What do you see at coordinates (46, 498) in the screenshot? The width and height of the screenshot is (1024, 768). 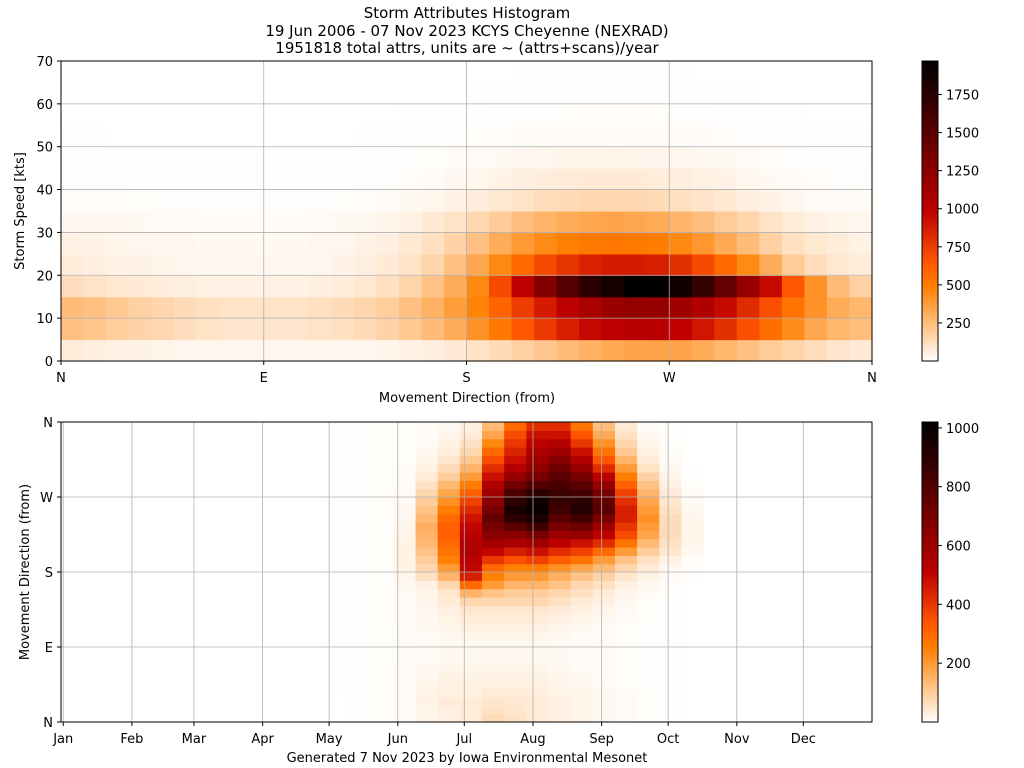 I see `bottom-y-tick-label: W` at bounding box center [46, 498].